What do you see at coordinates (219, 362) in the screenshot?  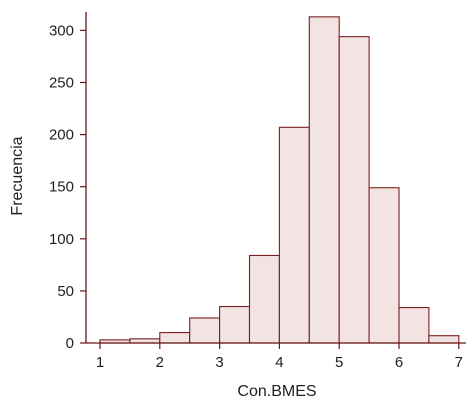 I see `x-tick-label: 3` at bounding box center [219, 362].